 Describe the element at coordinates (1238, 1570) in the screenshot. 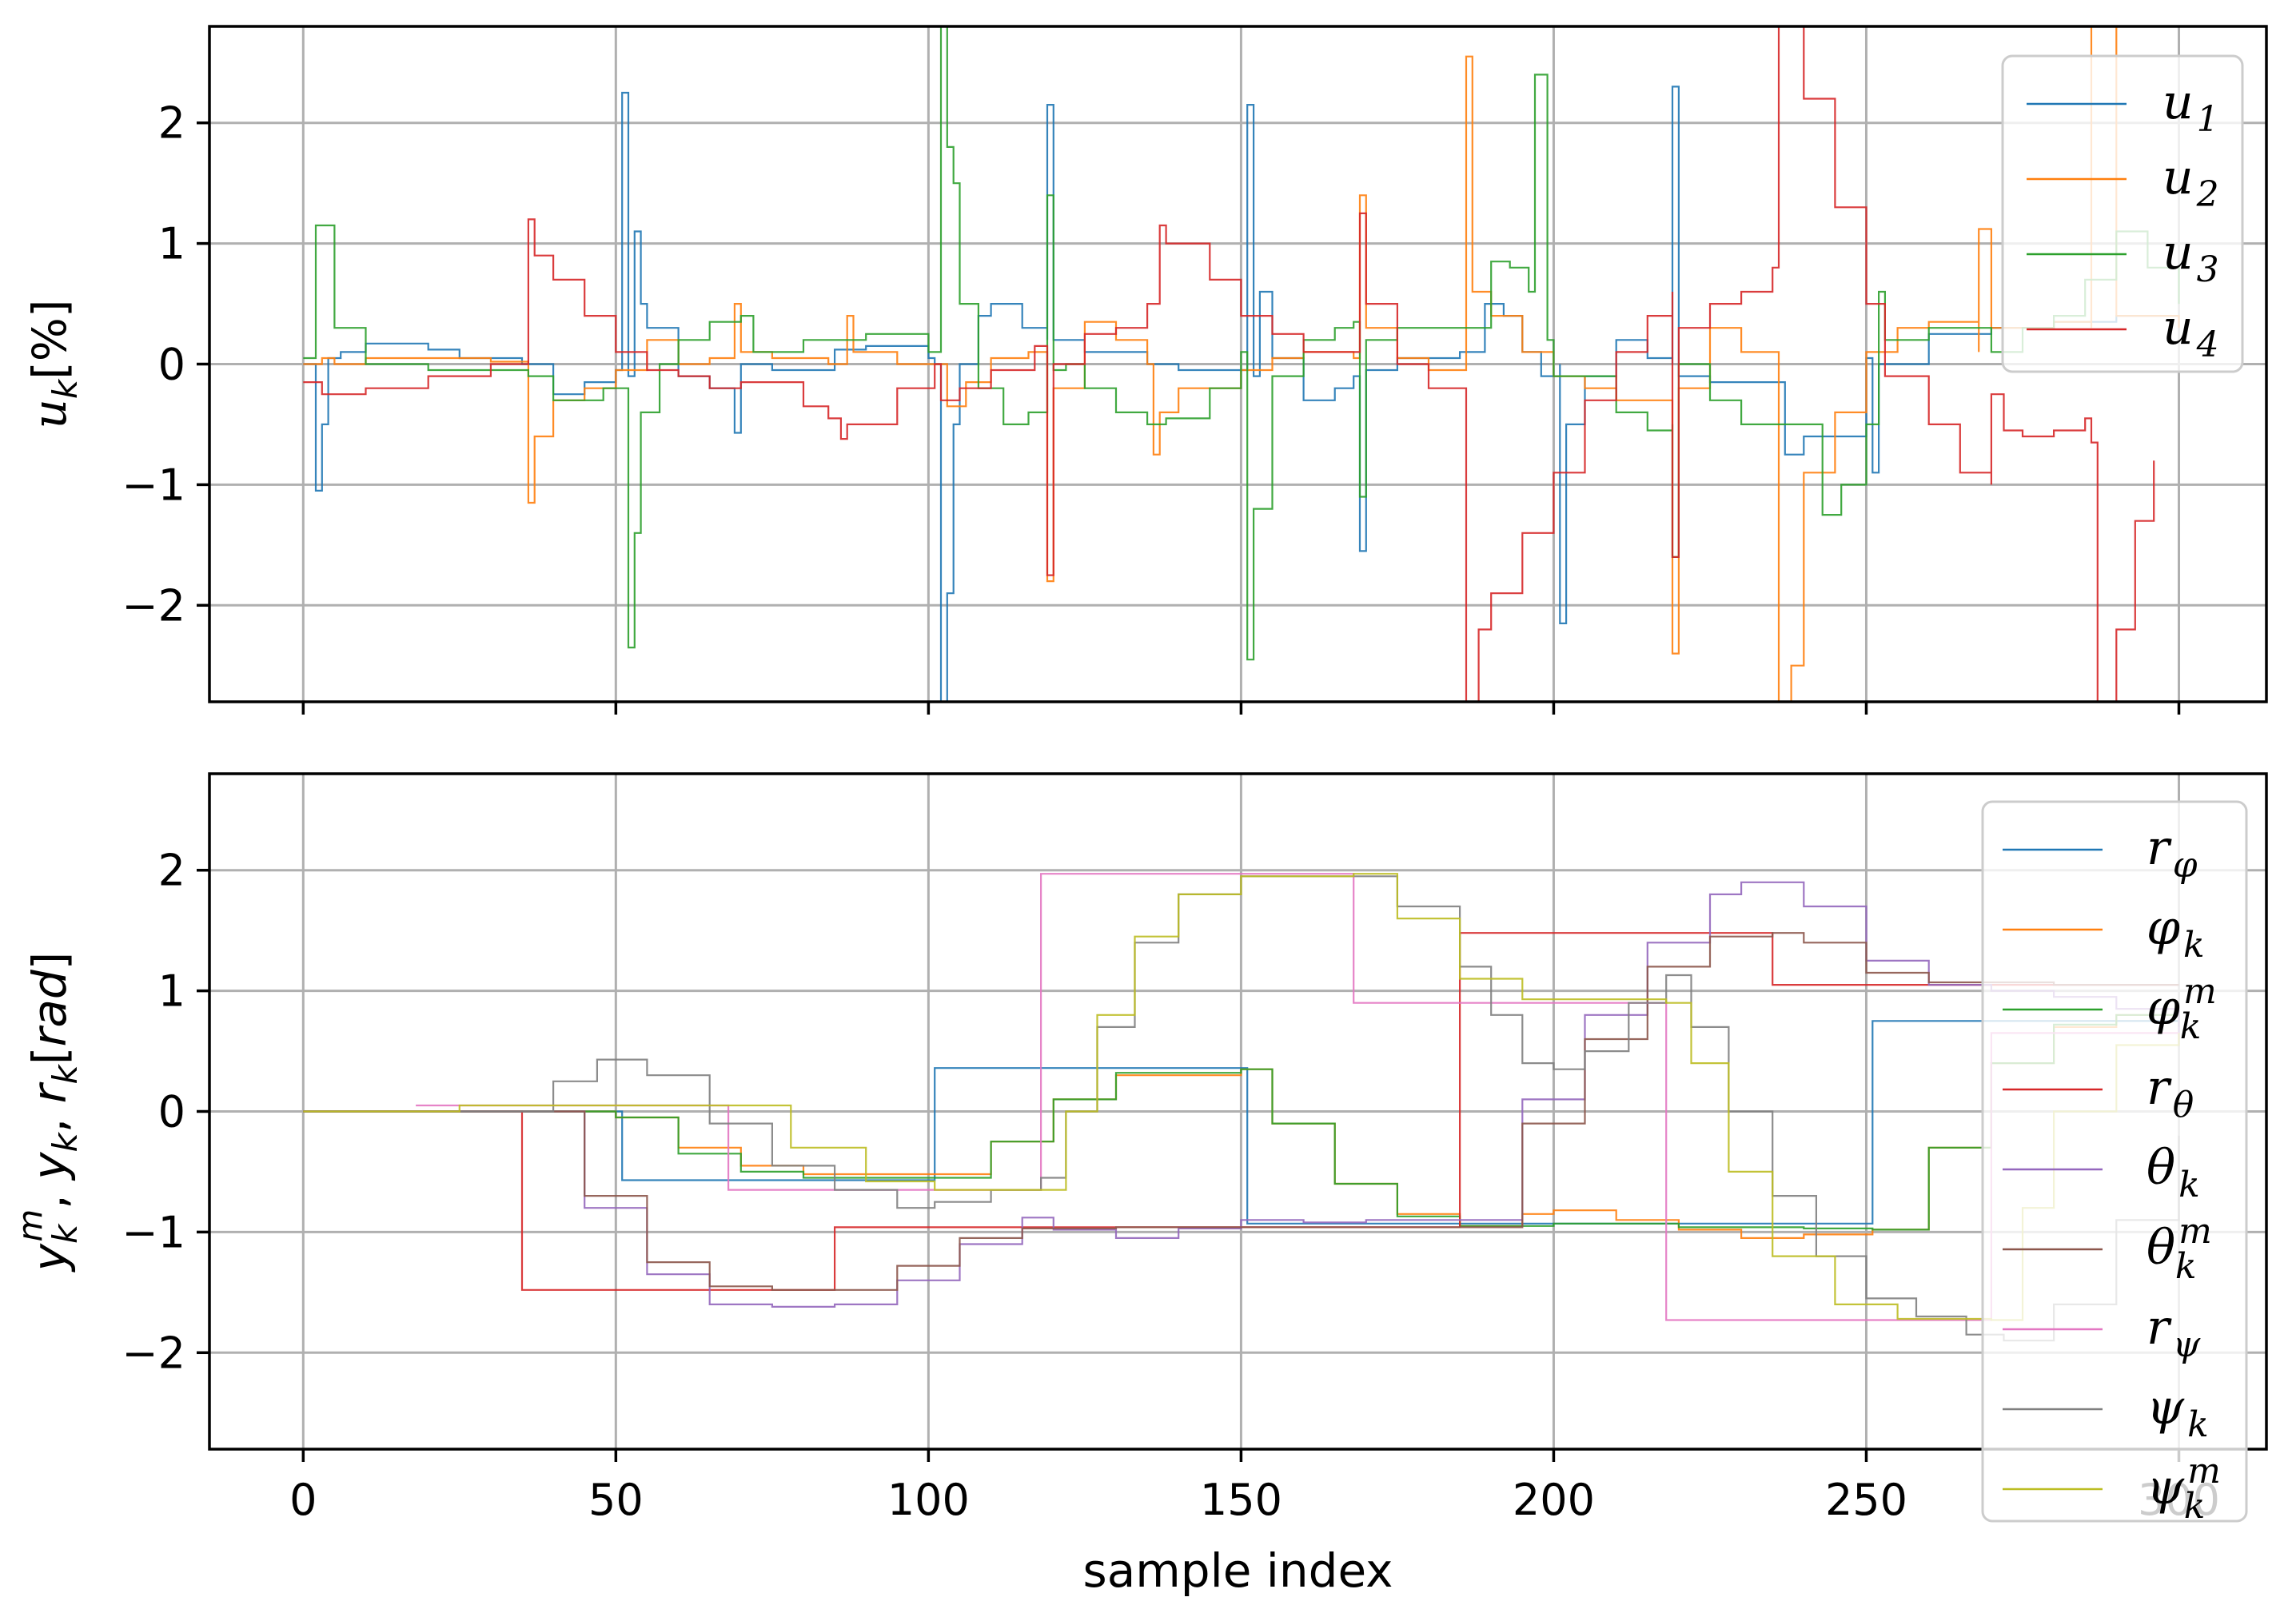

I see `x-axis-label: sample index` at that location.